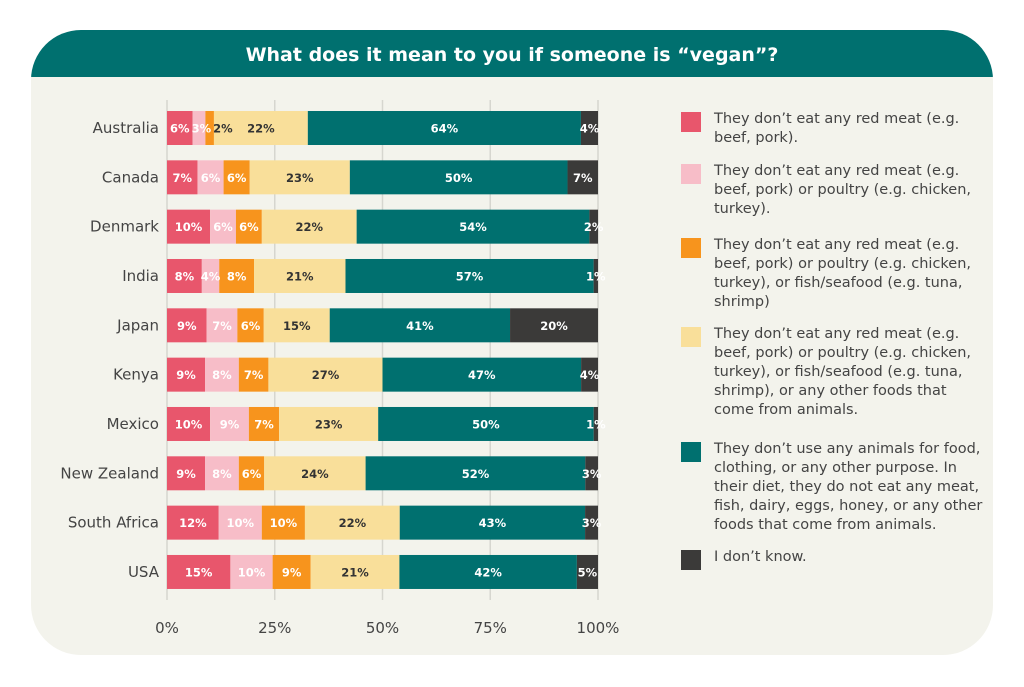 The height and width of the screenshot is (687, 1024). What do you see at coordinates (326, 375) in the screenshot?
I see `data-label: 27%` at bounding box center [326, 375].